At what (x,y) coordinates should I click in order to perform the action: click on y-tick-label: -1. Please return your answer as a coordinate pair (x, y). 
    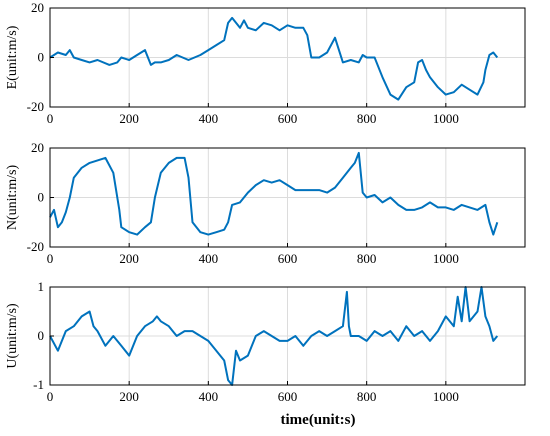
    Looking at the image, I should click on (38, 384).